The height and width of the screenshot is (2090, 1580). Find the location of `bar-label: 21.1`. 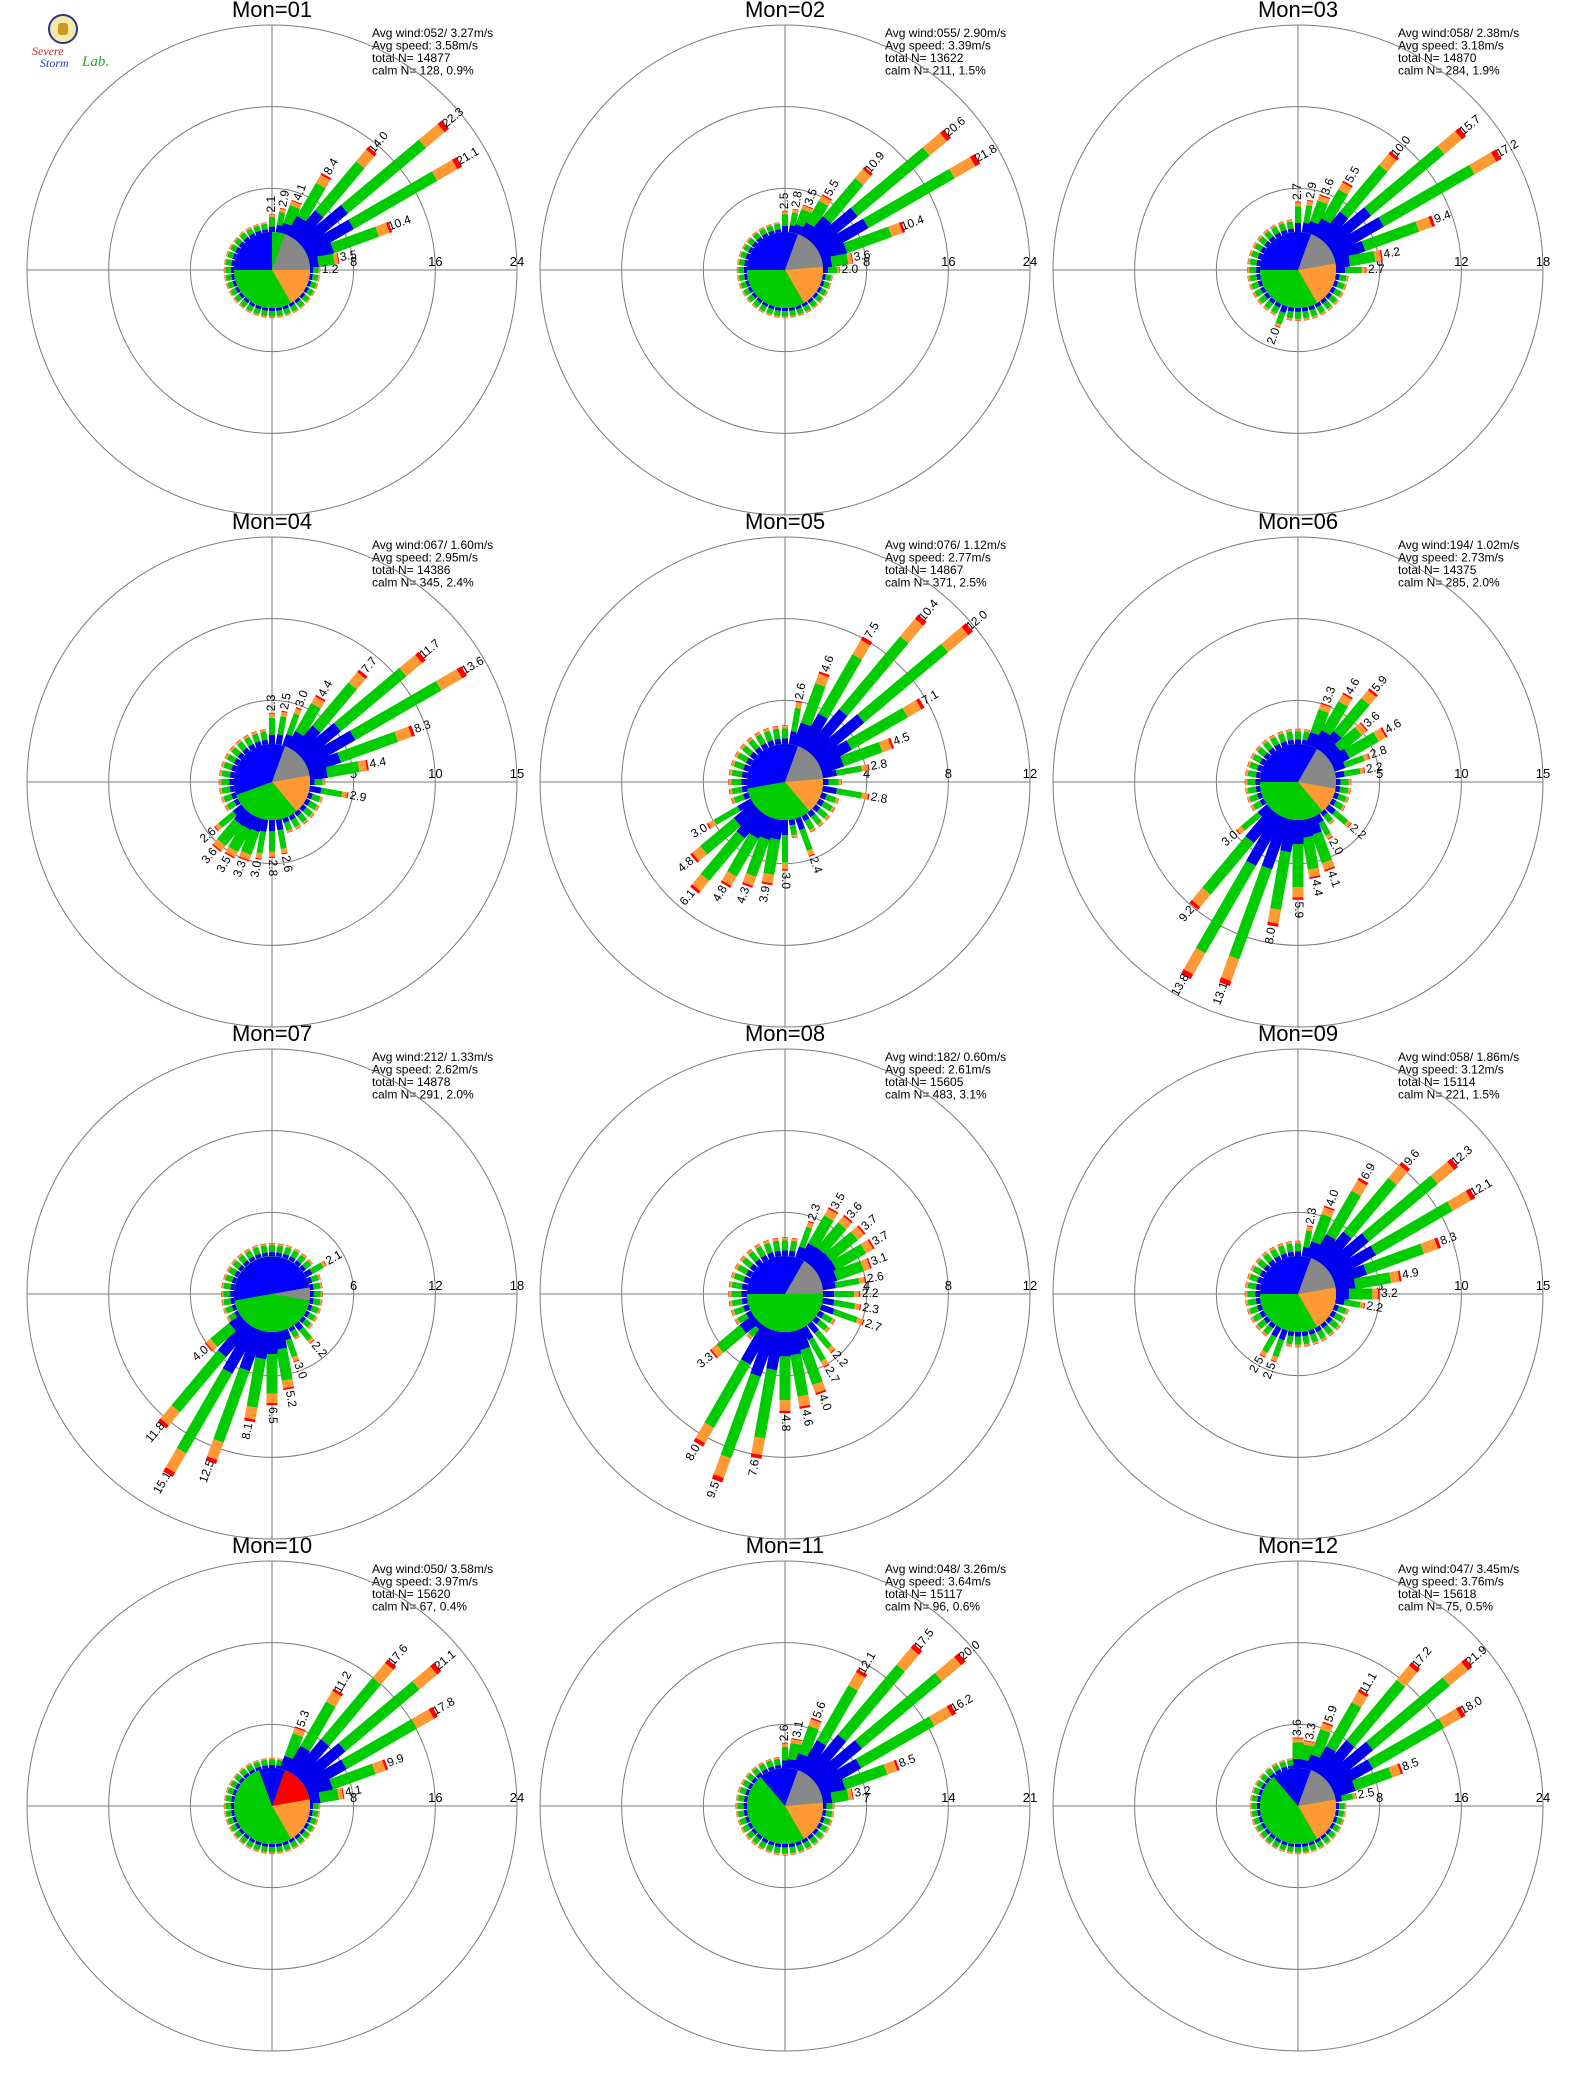

bar-label: 21.1 is located at coordinates (468, 156).